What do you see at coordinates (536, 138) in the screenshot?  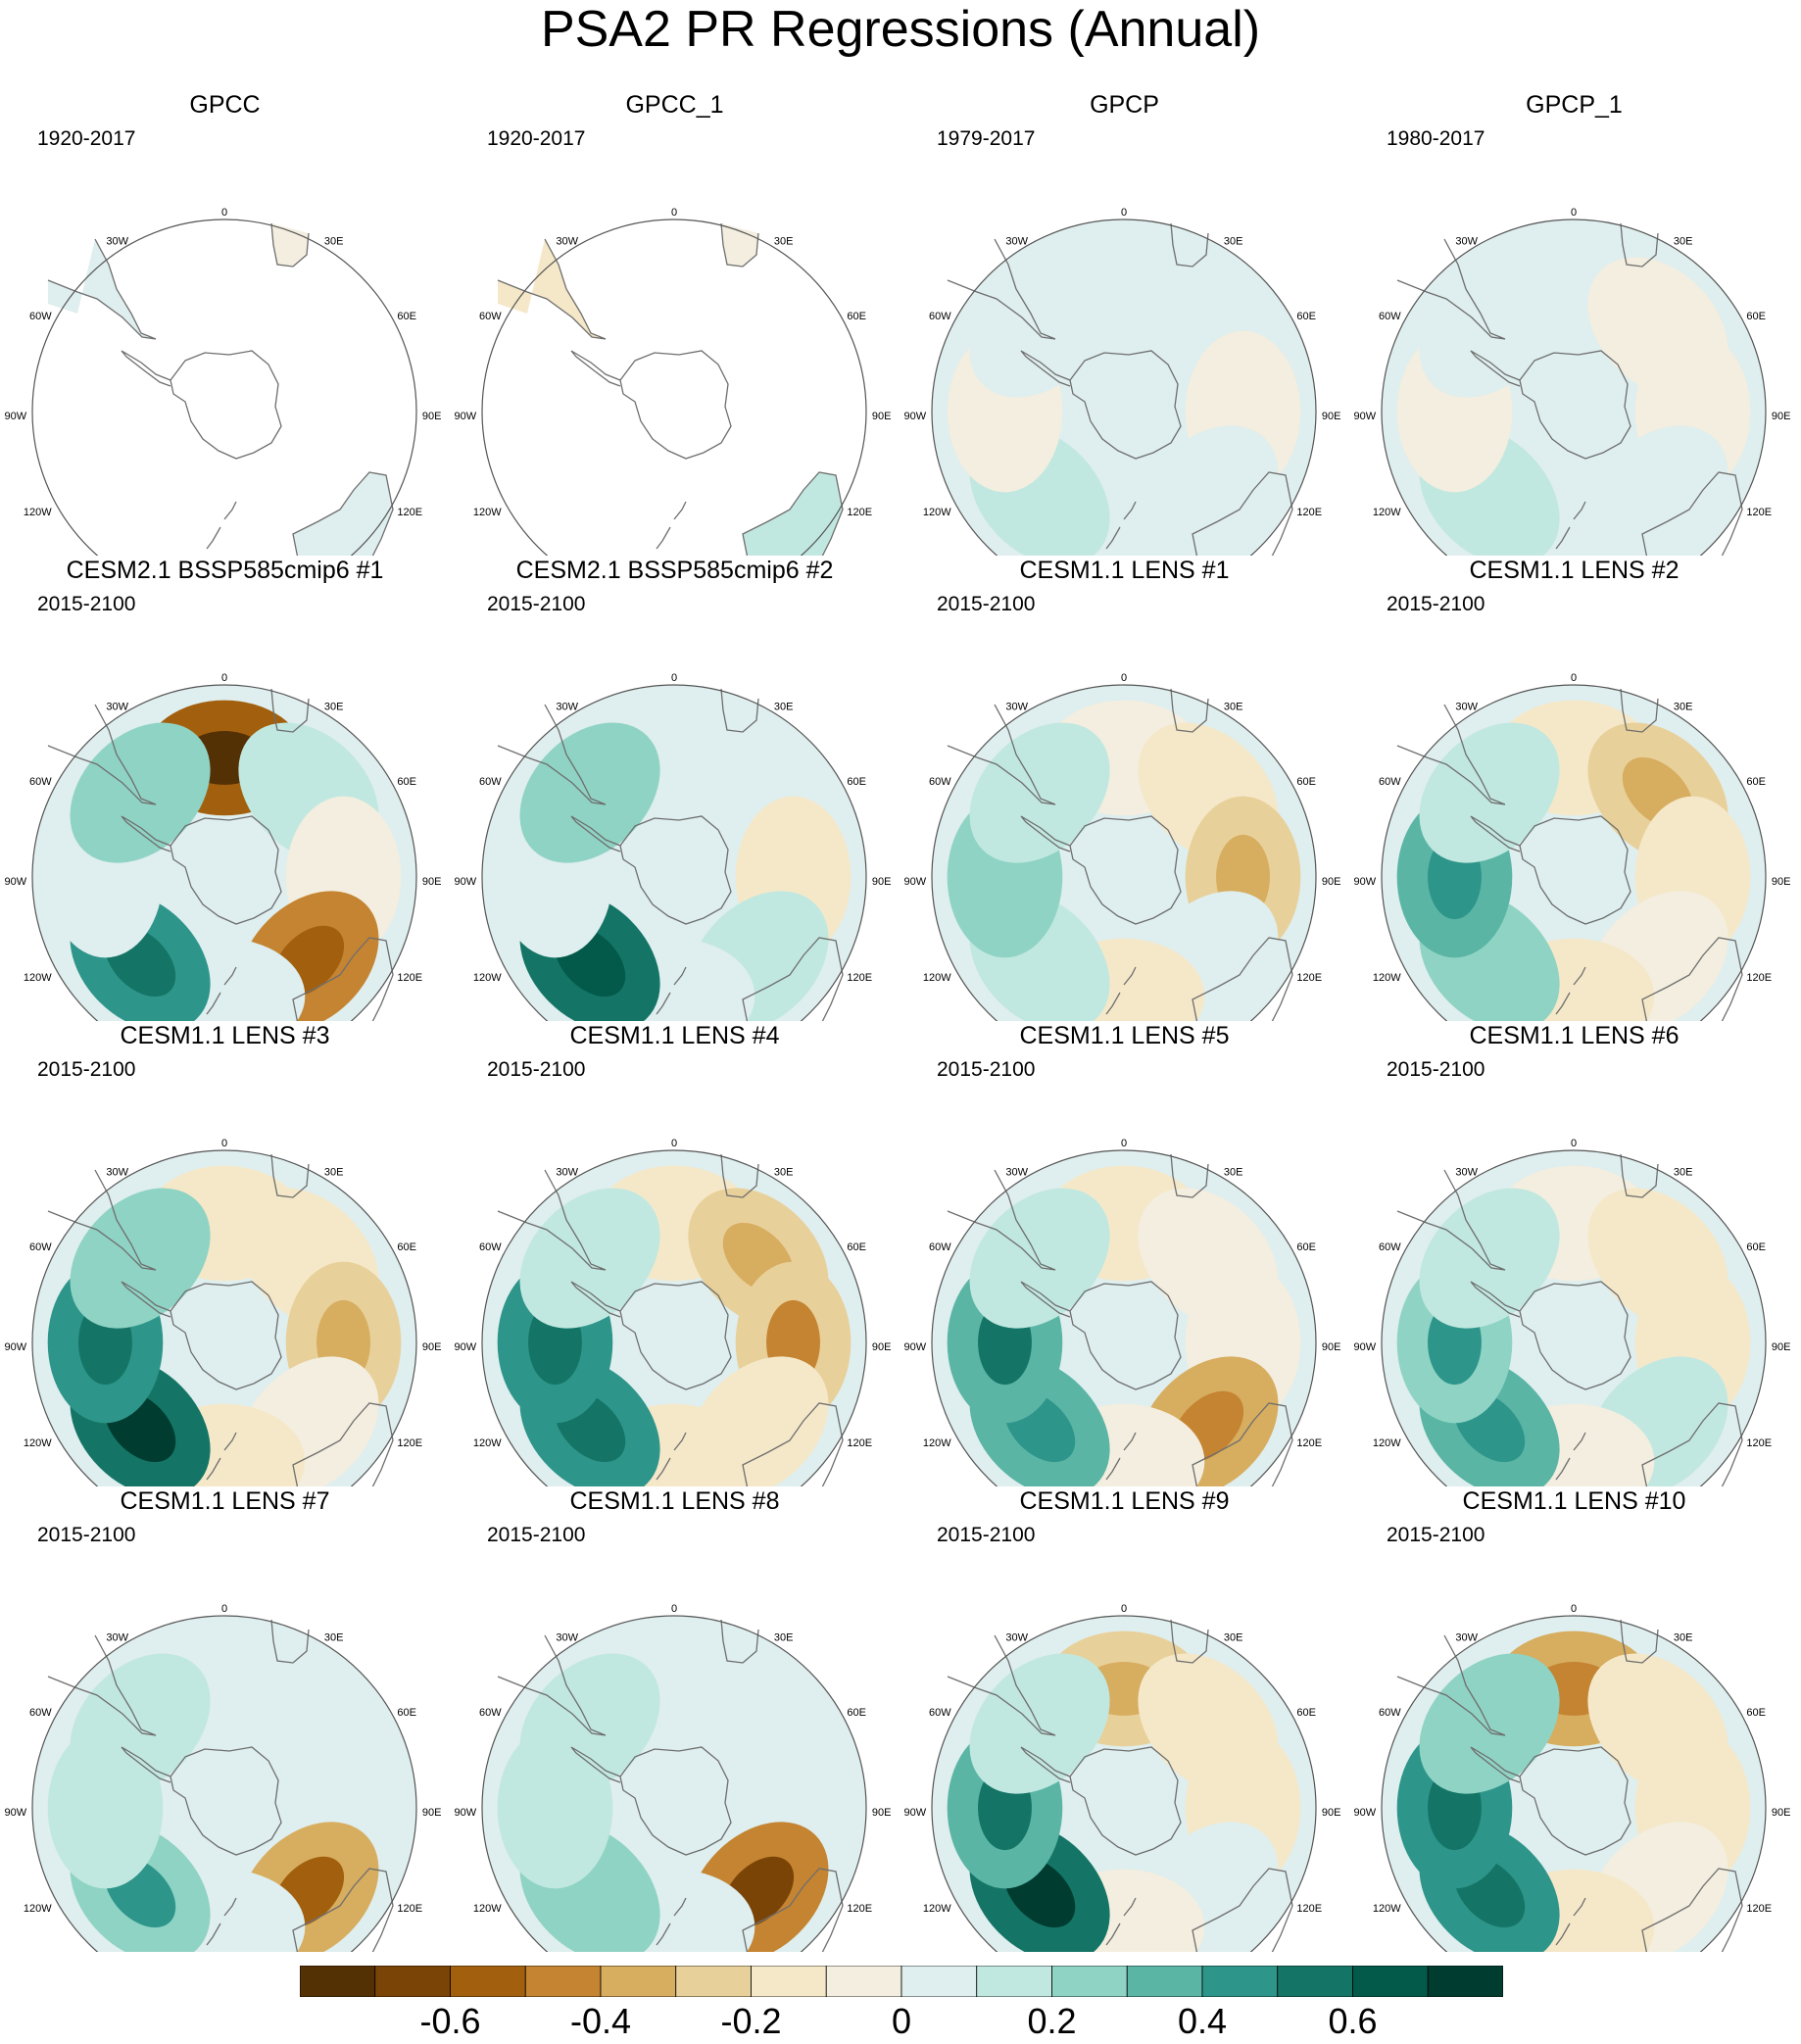 I see `period-label: 1920-2017` at bounding box center [536, 138].